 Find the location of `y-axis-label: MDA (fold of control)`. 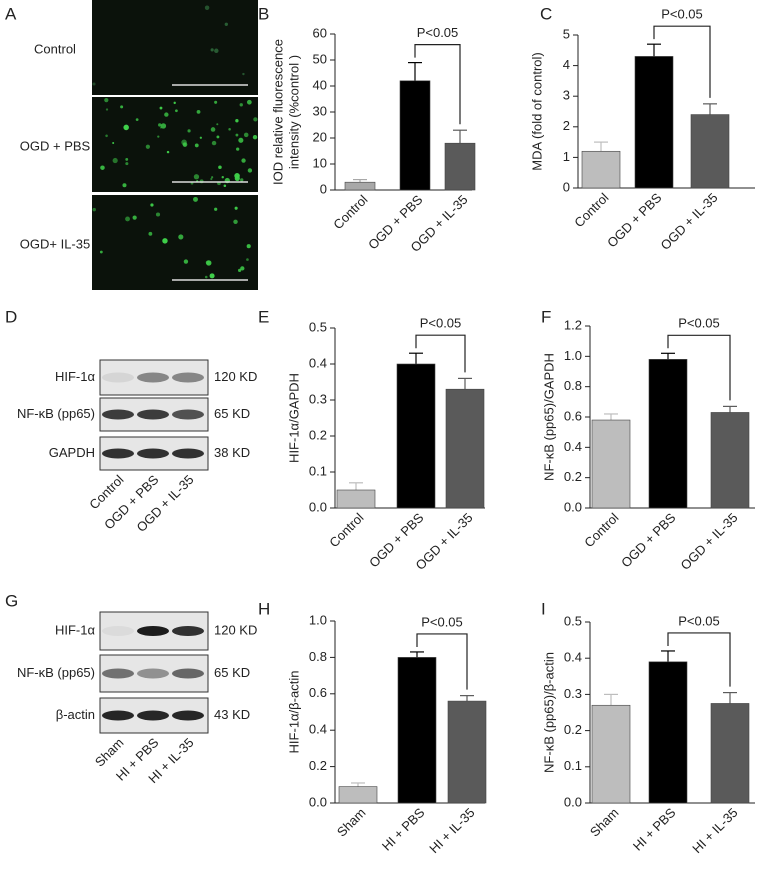

y-axis-label: MDA (fold of control) is located at coordinates (536, 111).